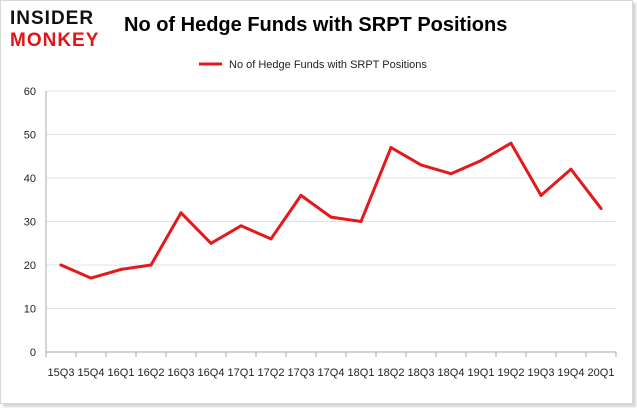  Describe the element at coordinates (271, 373) in the screenshot. I see `x-tick-label: 17Q2` at that location.